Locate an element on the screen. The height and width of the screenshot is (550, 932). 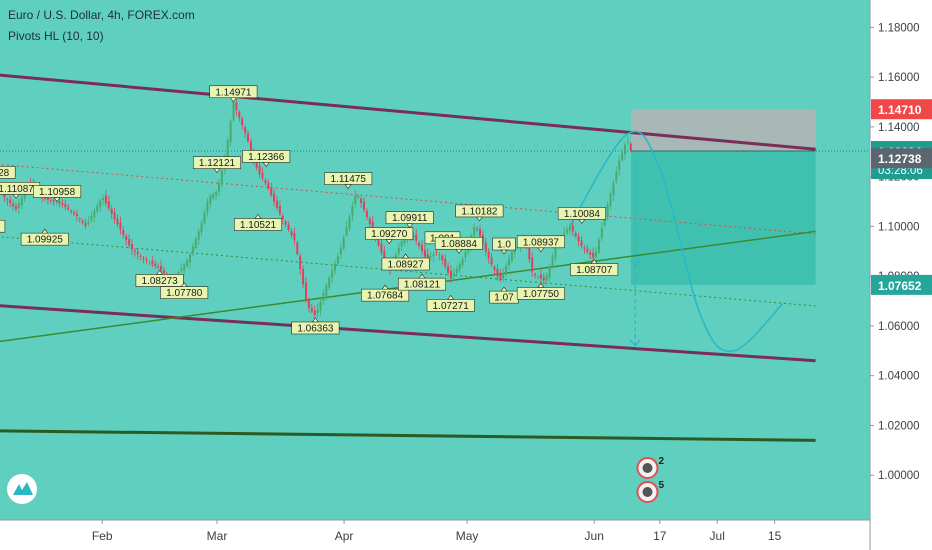
pivot-label-text: 1.09925 is located at coordinates (45, 240).